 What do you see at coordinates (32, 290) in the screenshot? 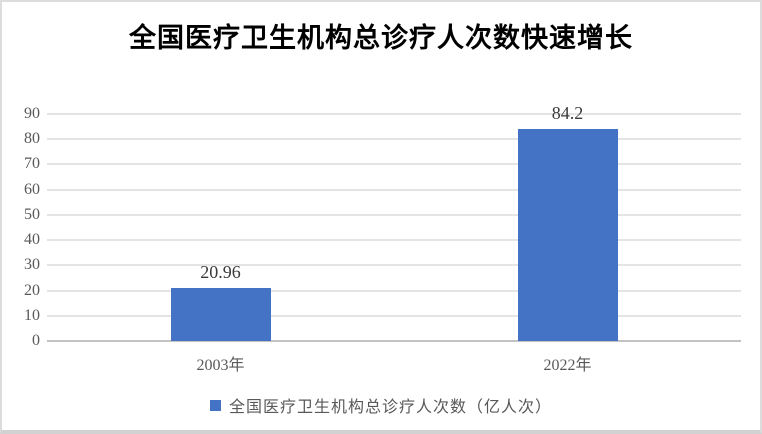
I see `y-tick-label: 20` at bounding box center [32, 290].